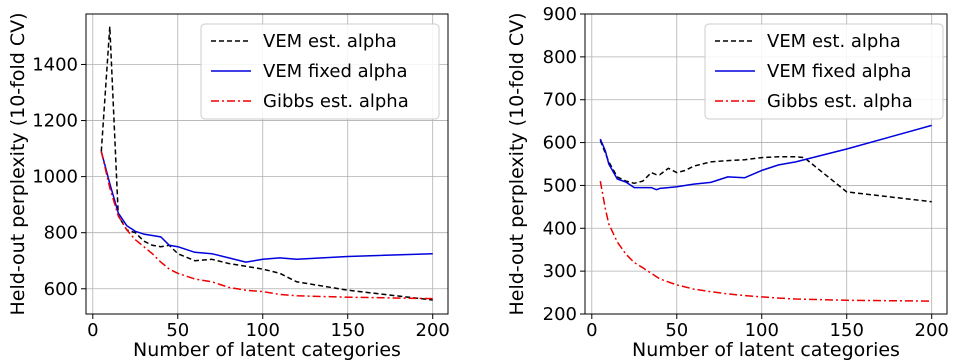 The height and width of the screenshot is (362, 958). What do you see at coordinates (560, 314) in the screenshot?
I see `y-tick-label: 200` at bounding box center [560, 314].